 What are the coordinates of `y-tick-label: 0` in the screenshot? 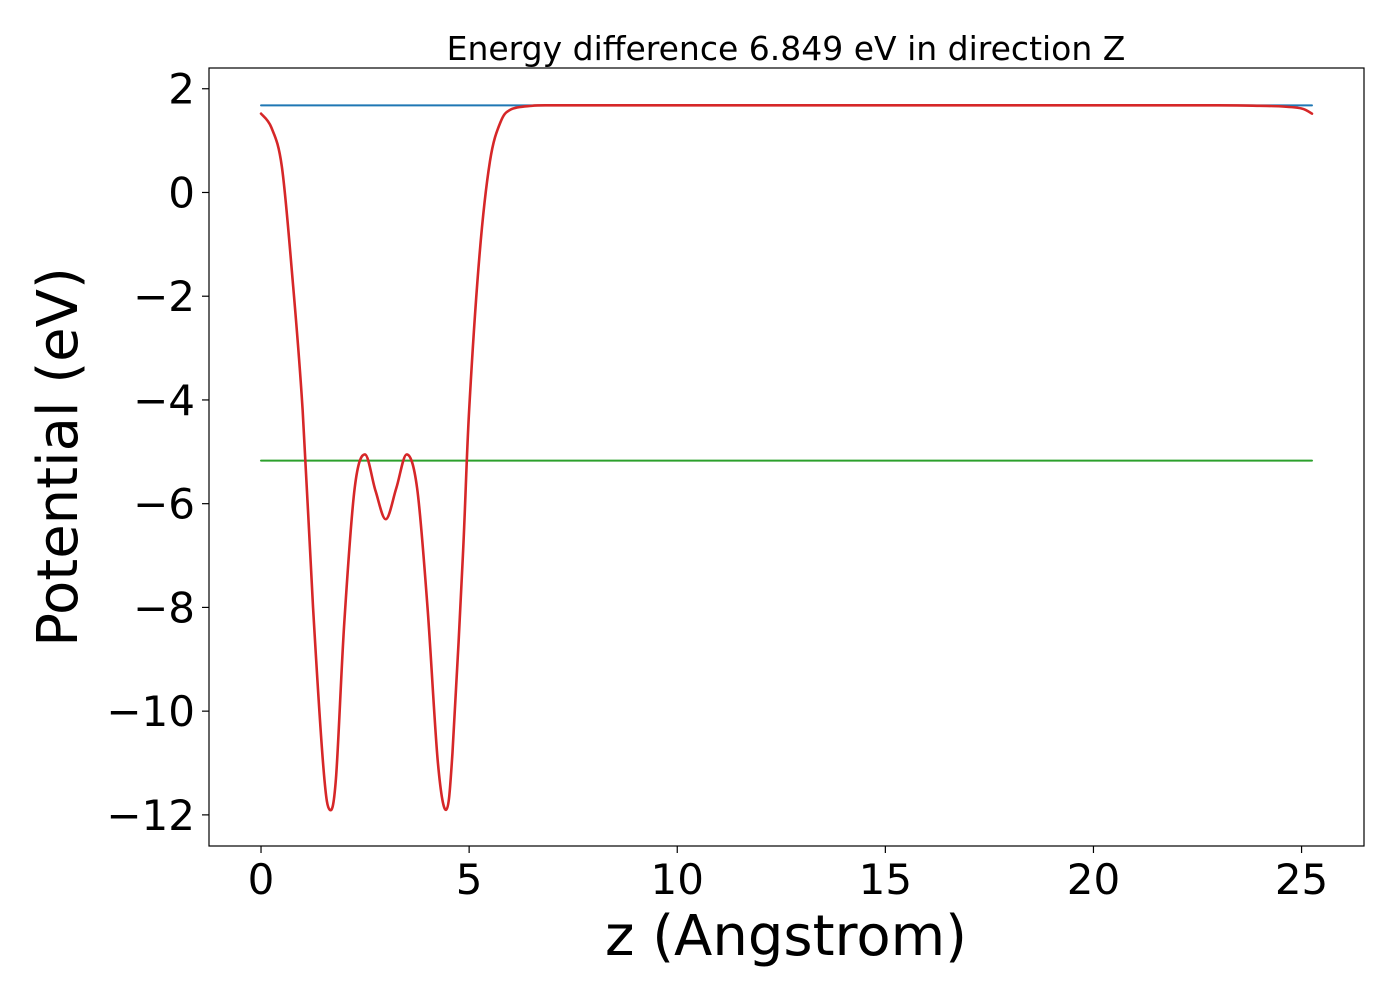 It's located at (181, 192).